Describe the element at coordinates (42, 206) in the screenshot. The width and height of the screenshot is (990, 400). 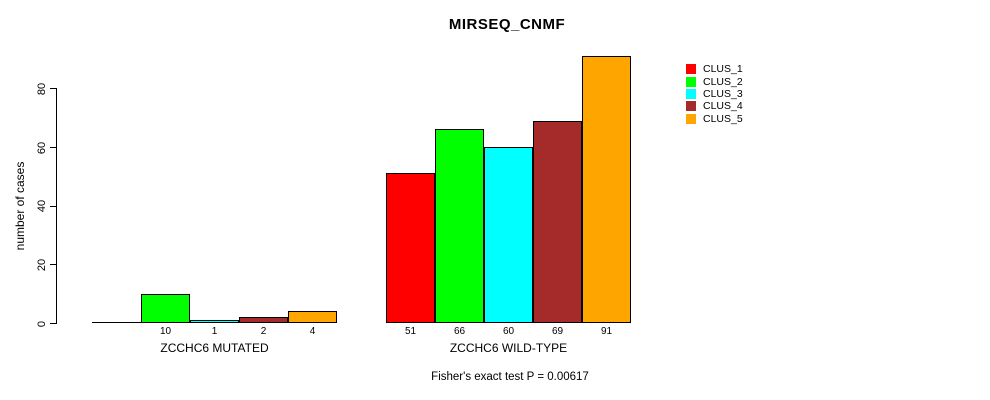
I see `y-tick-label: 40` at that location.